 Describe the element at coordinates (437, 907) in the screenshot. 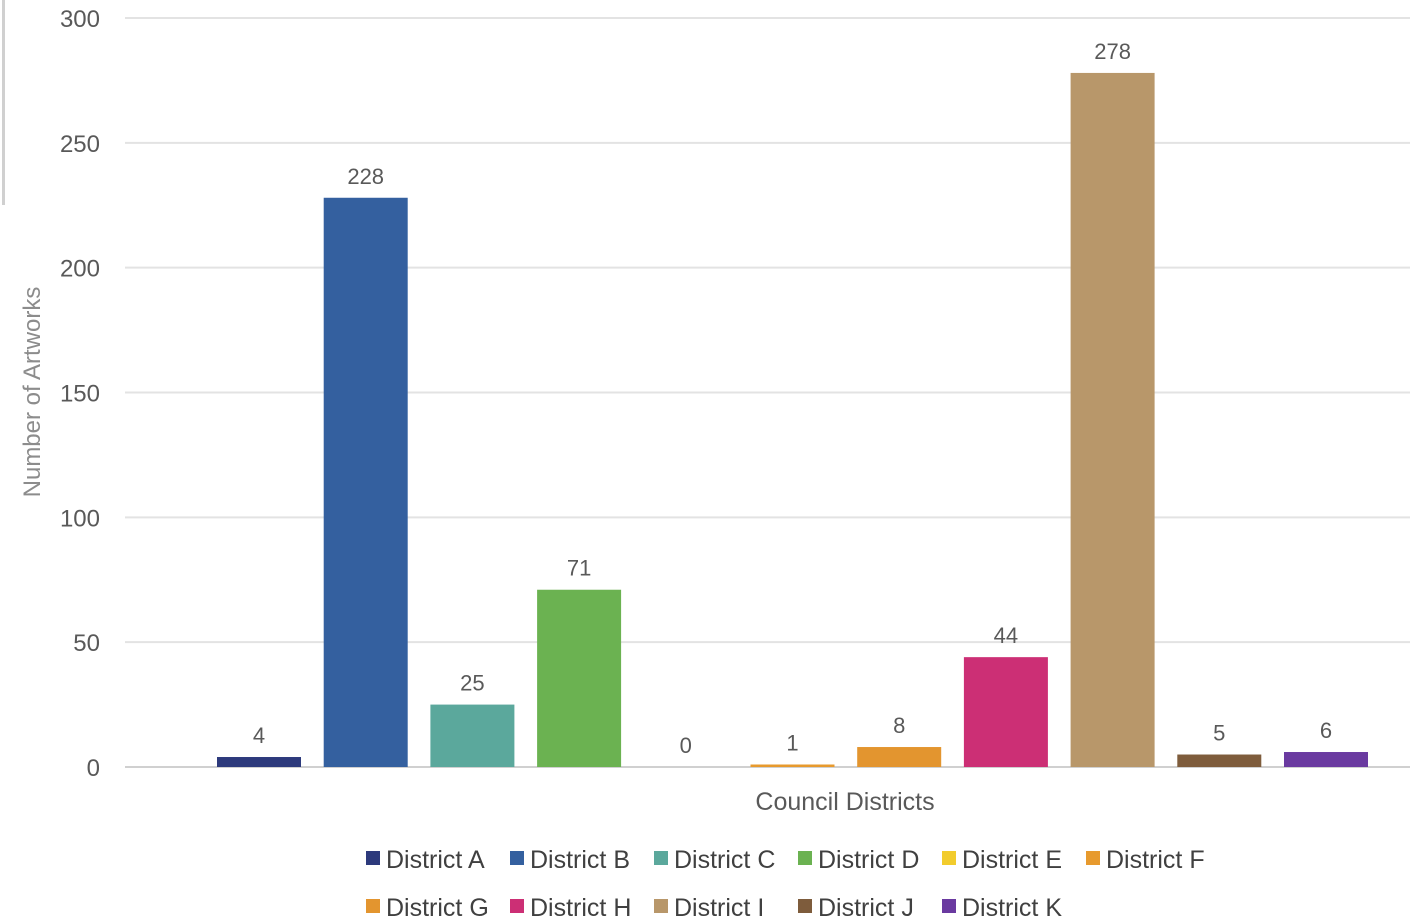

I see `legend-label: District G` at that location.